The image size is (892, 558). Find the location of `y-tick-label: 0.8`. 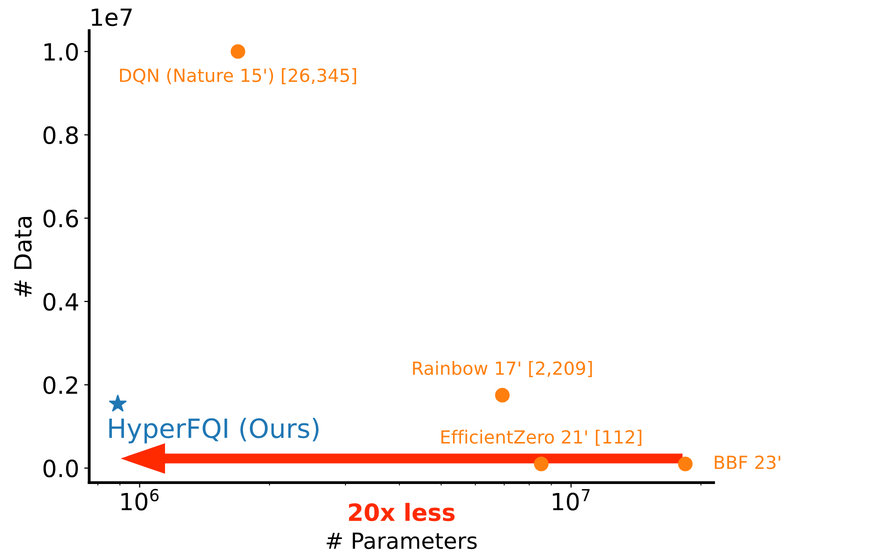

y-tick-label: 0.8 is located at coordinates (60, 135).